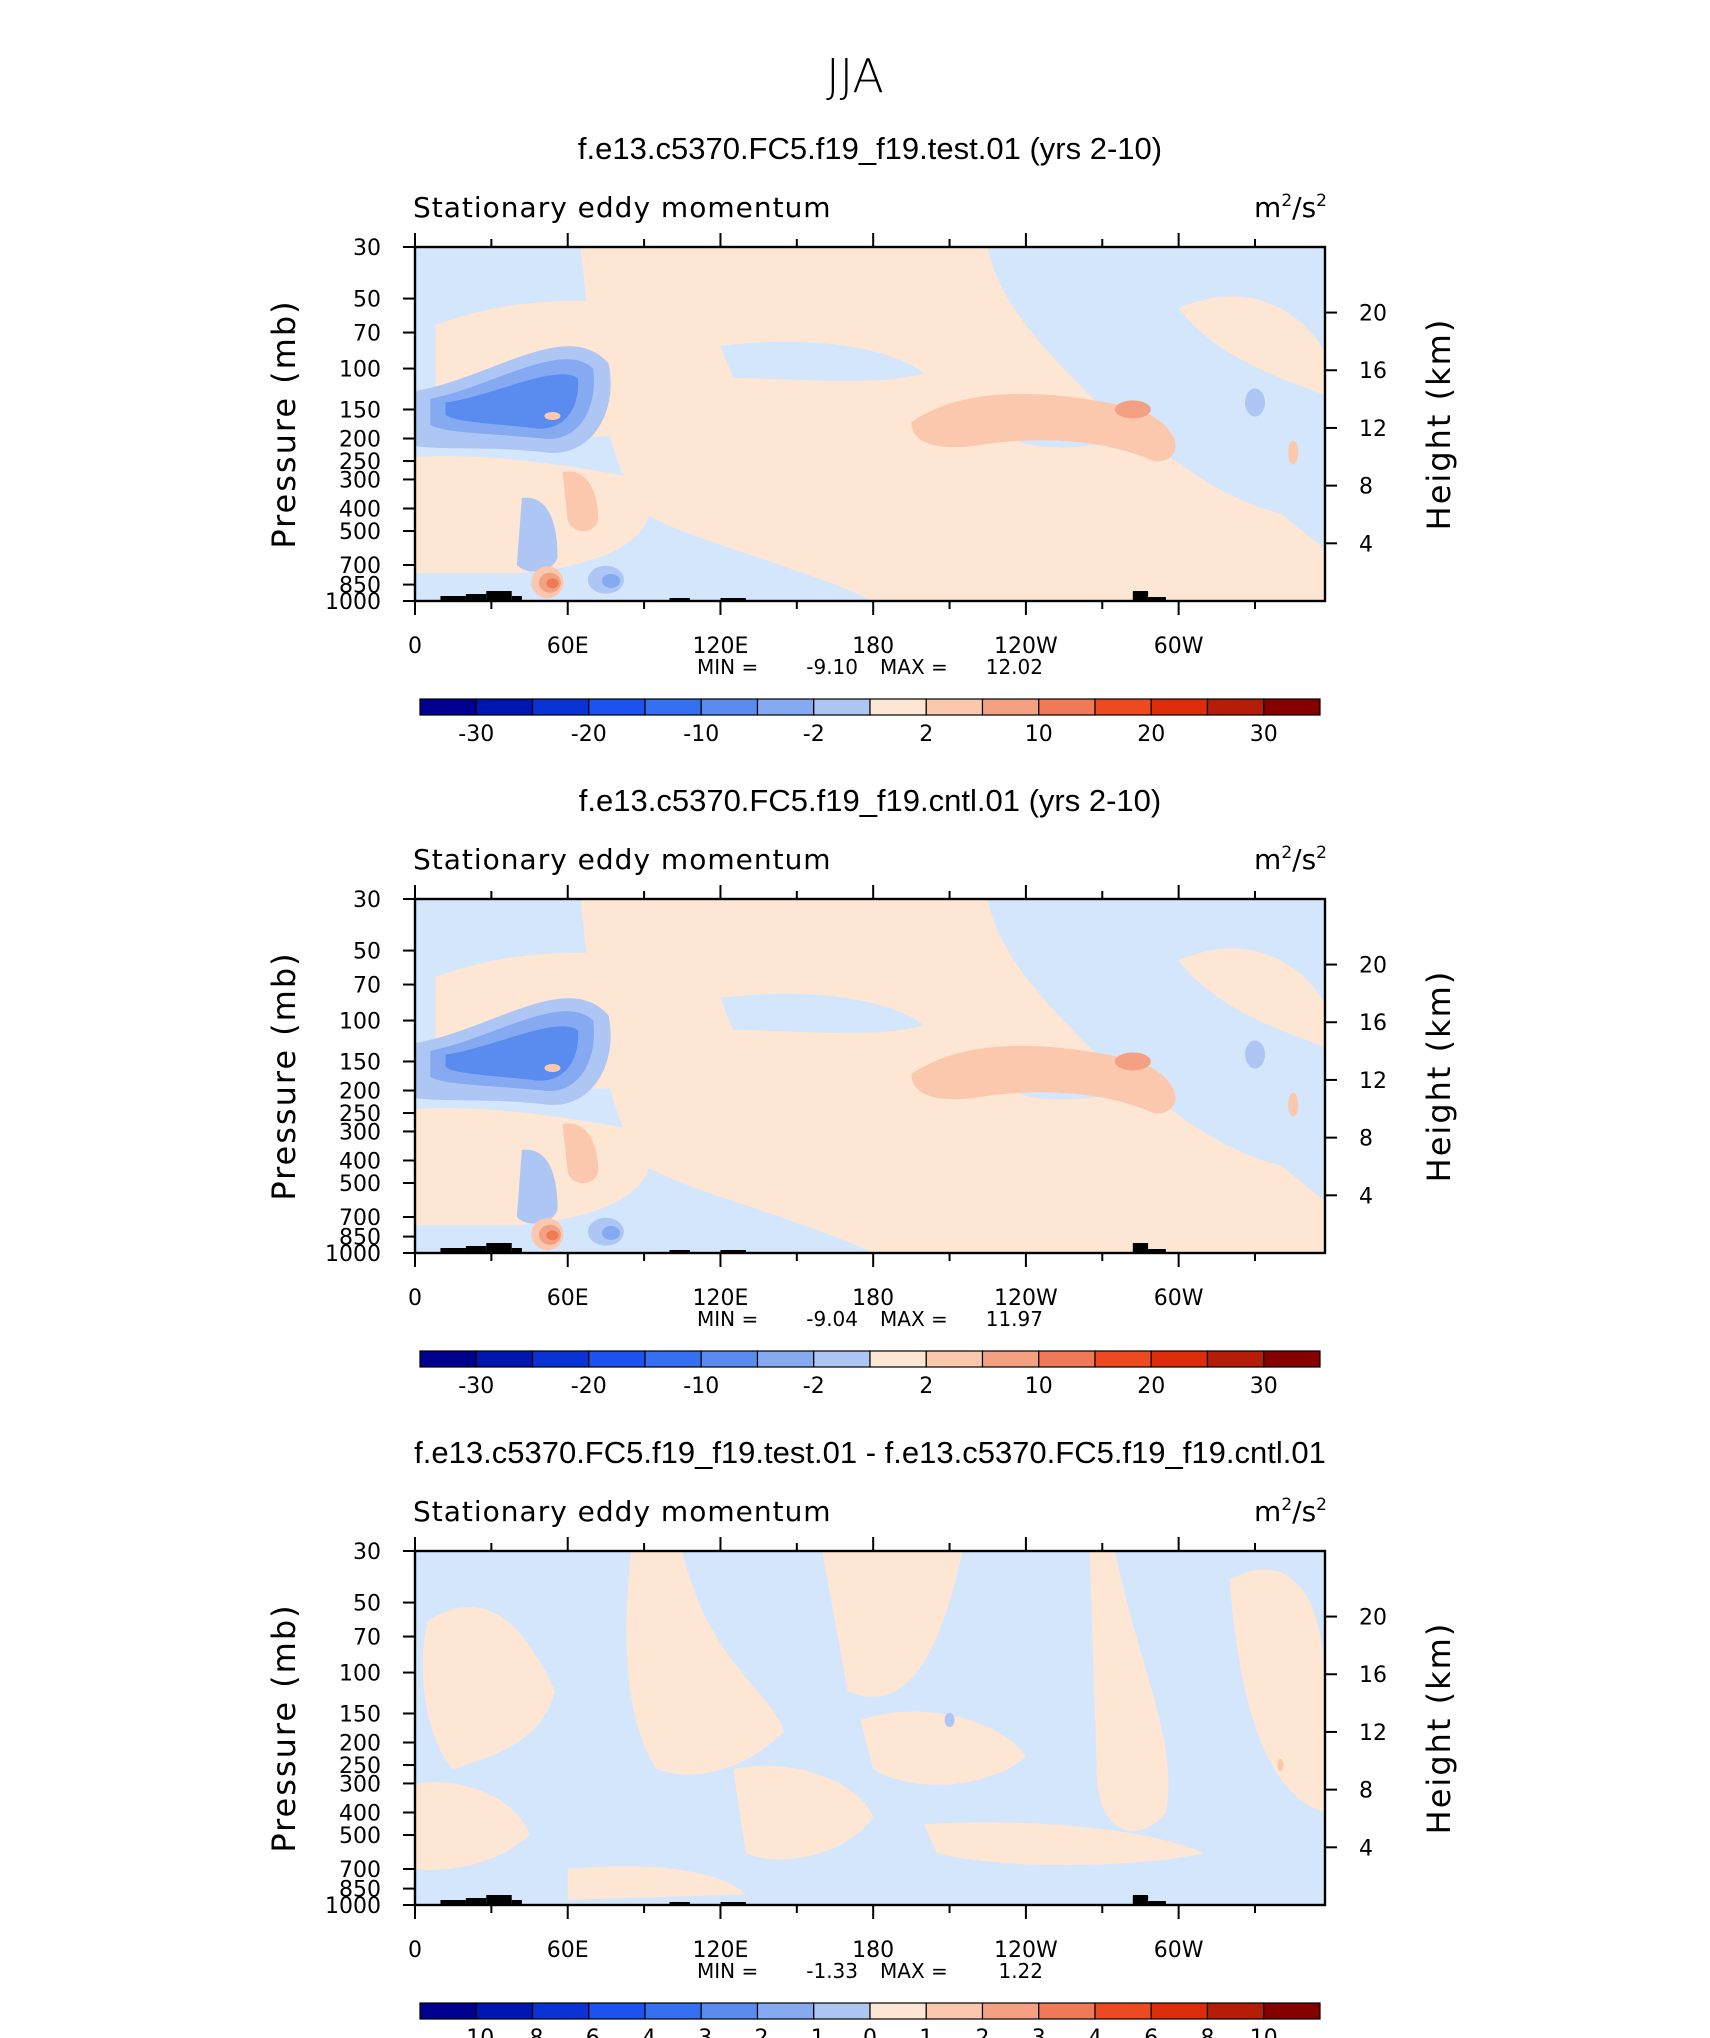 This screenshot has width=1710, height=2038. What do you see at coordinates (360, 1714) in the screenshot?
I see `y-tick-label: 150` at bounding box center [360, 1714].